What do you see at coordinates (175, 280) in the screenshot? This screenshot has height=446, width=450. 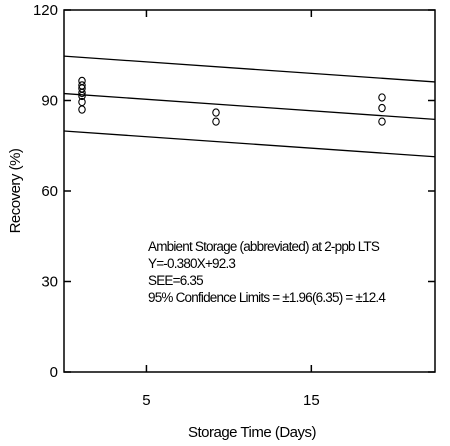 I see `annotation-see: SEE=6.35` at bounding box center [175, 280].